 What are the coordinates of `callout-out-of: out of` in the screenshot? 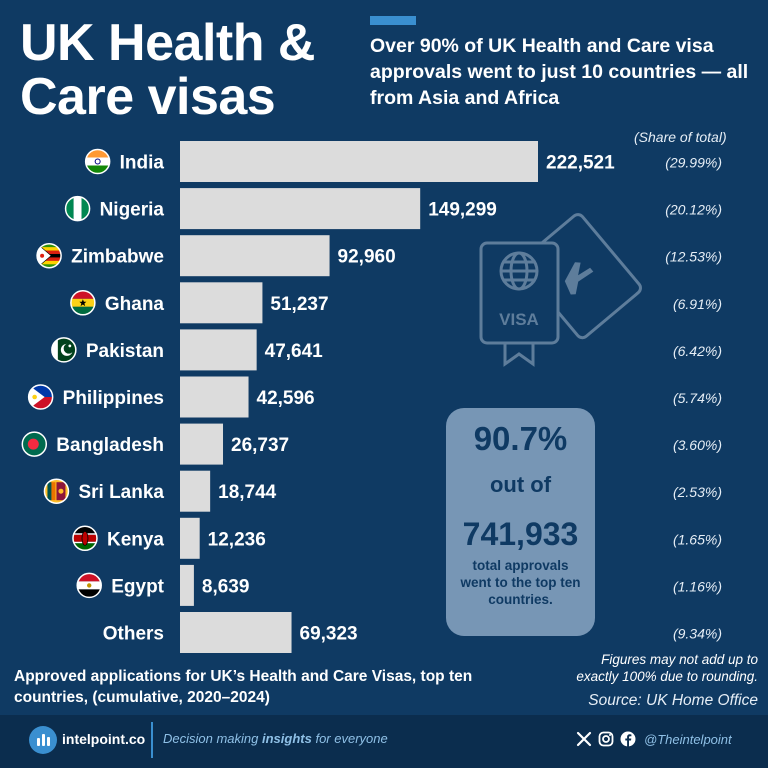 It's located at (520, 484).